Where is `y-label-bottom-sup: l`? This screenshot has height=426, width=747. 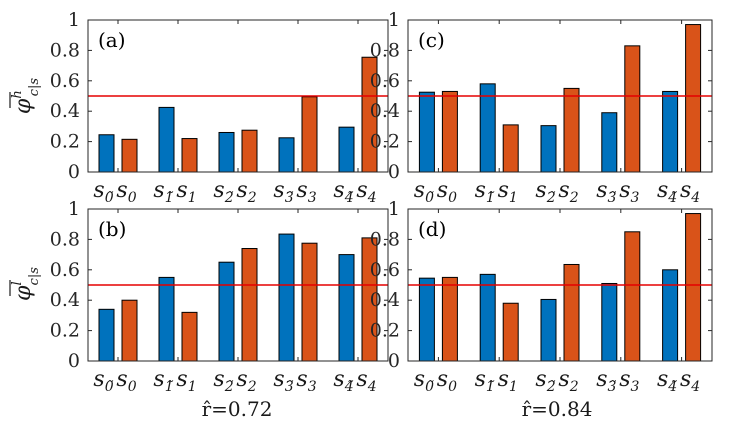
y-label-bottom-sup: l is located at coordinates (17, 283).